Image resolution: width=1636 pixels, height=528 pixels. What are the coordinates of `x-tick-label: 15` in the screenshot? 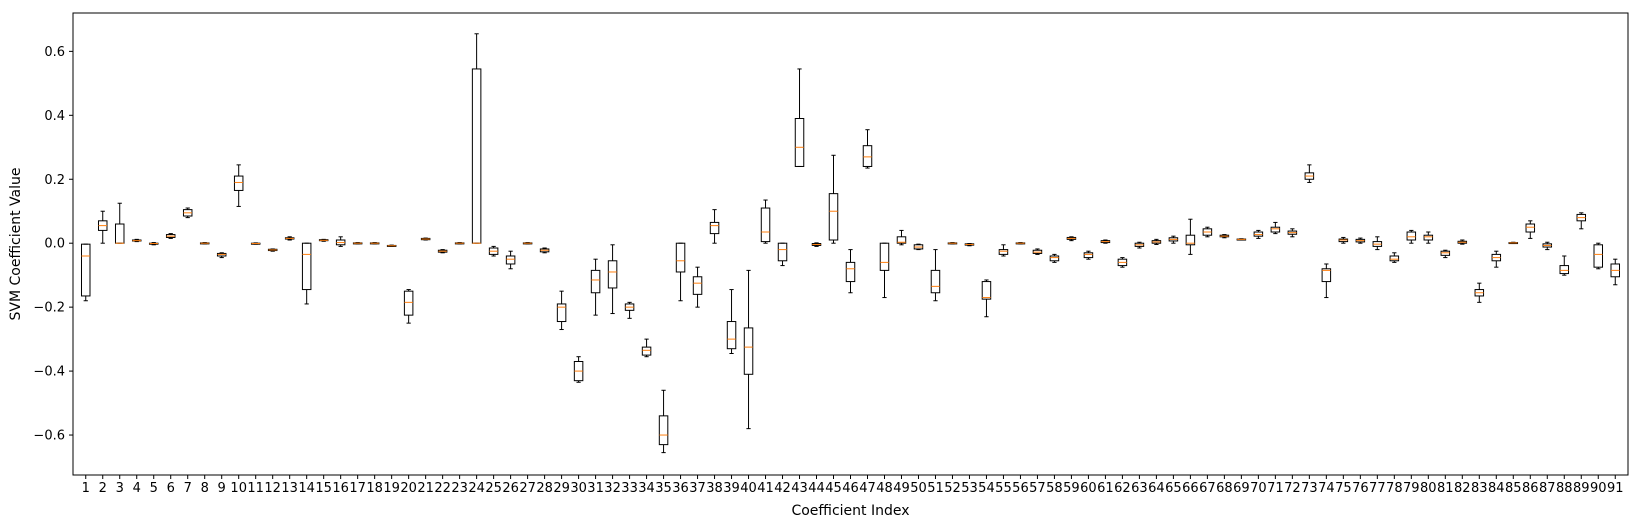 It's located at (323, 488).